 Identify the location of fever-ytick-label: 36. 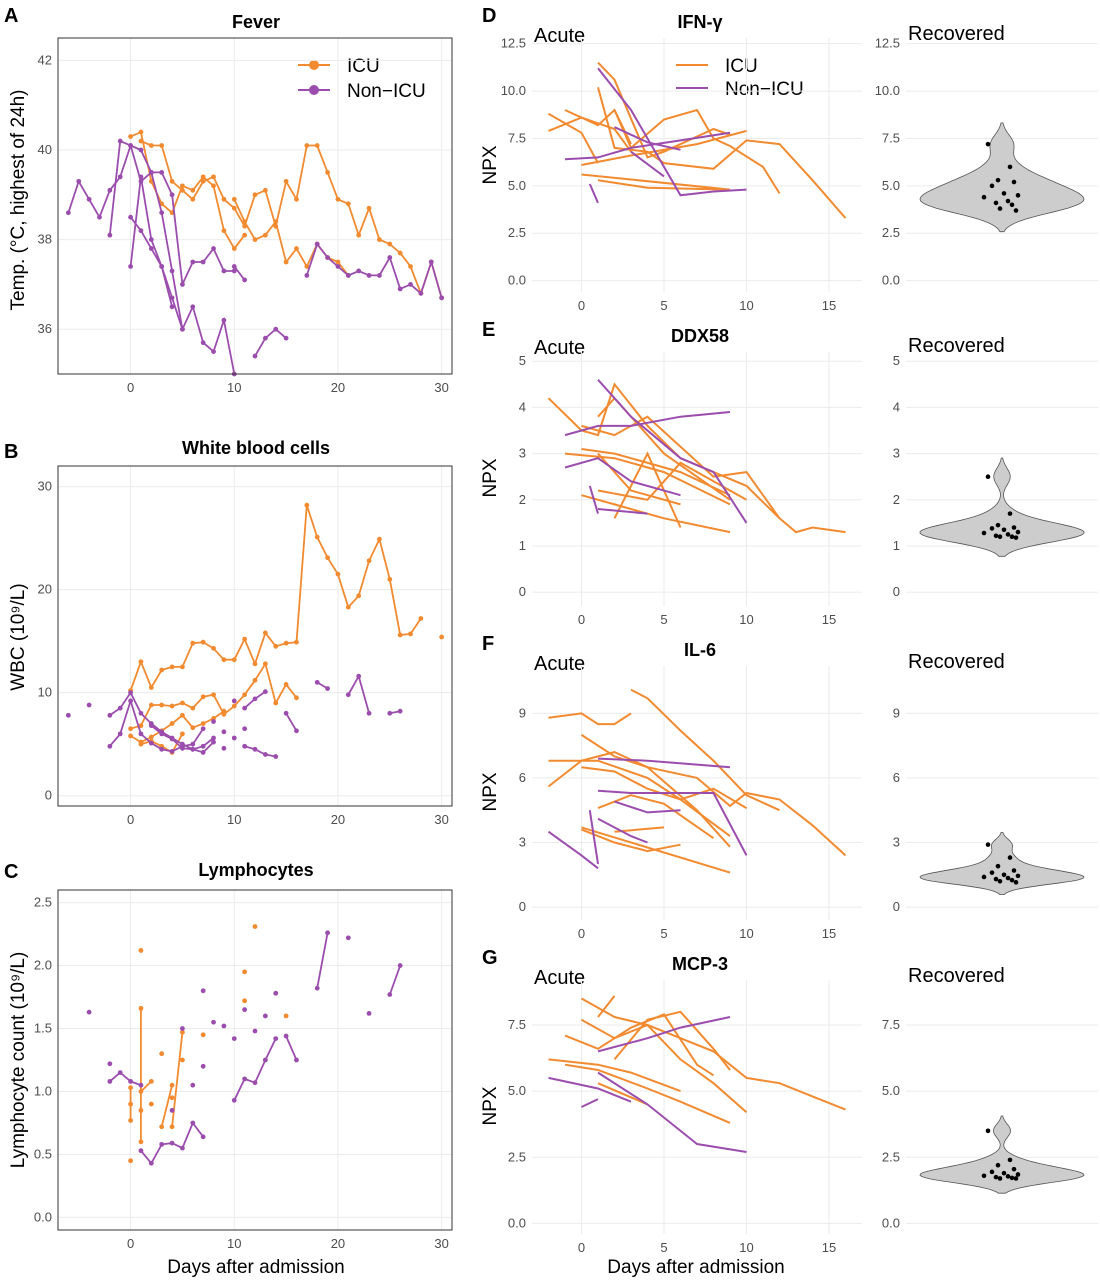
(45, 328).